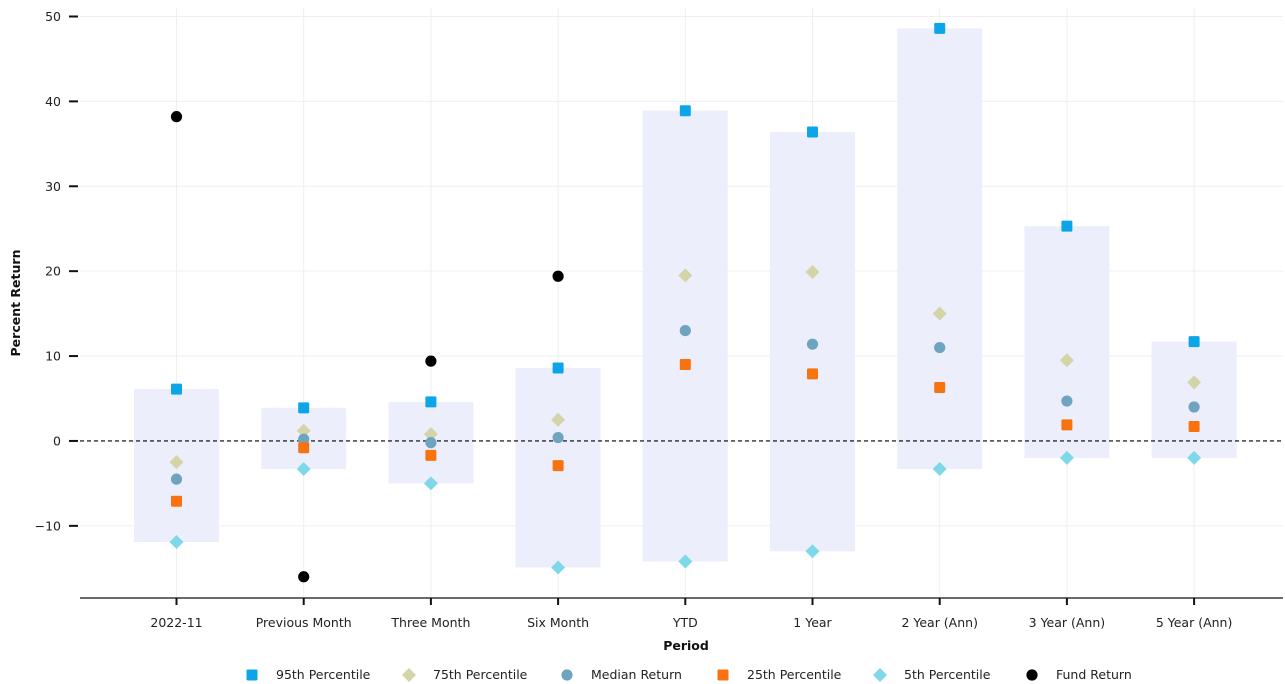 This screenshot has height=684, width=1285. I want to click on legend-item-median-return: Median Return, so click(621, 674).